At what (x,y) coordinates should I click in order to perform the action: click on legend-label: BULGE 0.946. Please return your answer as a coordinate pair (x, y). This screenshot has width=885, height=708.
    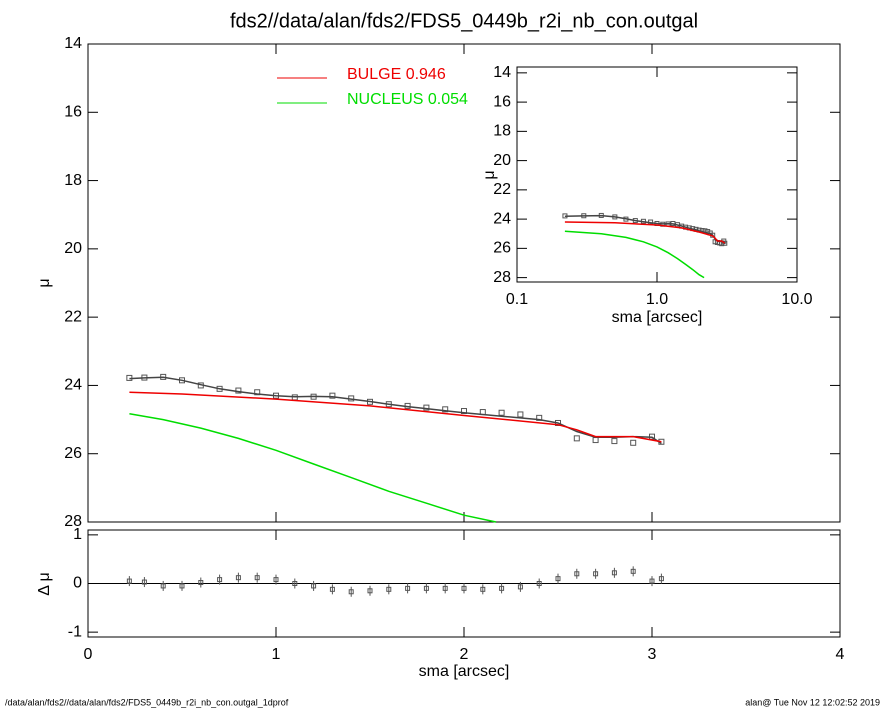
    Looking at the image, I should click on (396, 74).